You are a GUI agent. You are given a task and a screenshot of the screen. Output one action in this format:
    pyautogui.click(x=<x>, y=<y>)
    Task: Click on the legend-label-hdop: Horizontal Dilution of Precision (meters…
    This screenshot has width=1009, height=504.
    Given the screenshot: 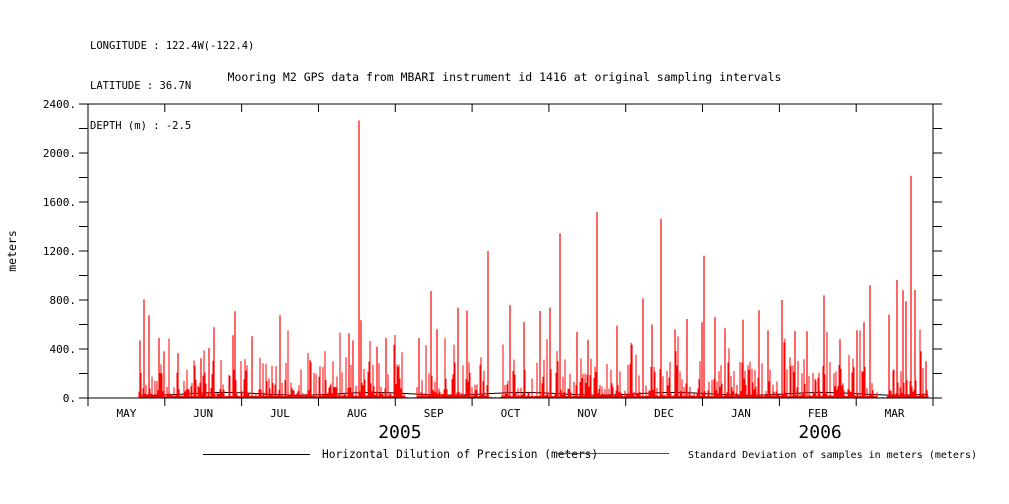 What is the action you would take?
    pyautogui.click(x=460, y=454)
    